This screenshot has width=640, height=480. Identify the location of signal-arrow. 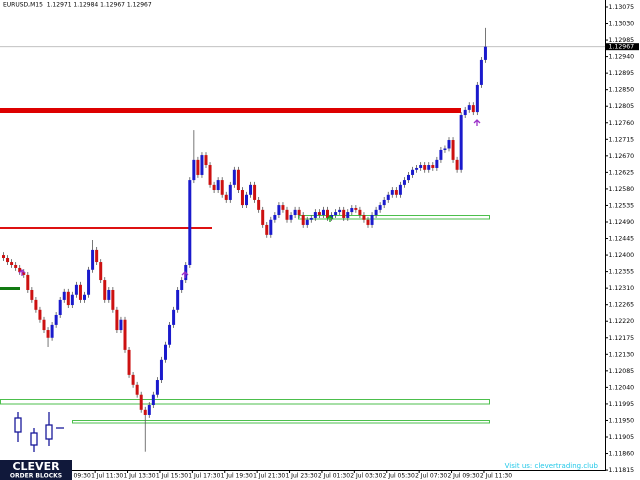
(477, 122).